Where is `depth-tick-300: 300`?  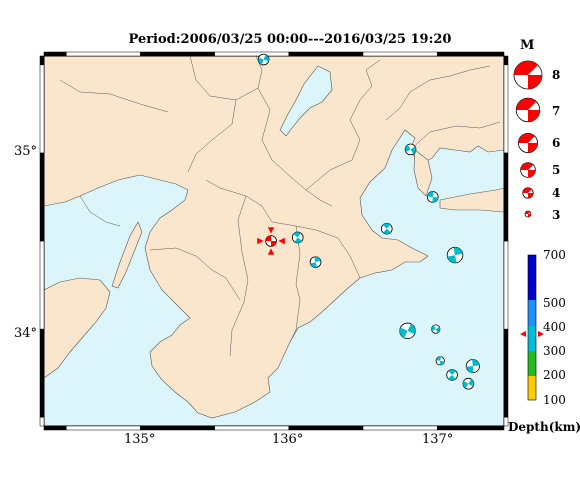
depth-tick-300: 300 is located at coordinates (554, 351).